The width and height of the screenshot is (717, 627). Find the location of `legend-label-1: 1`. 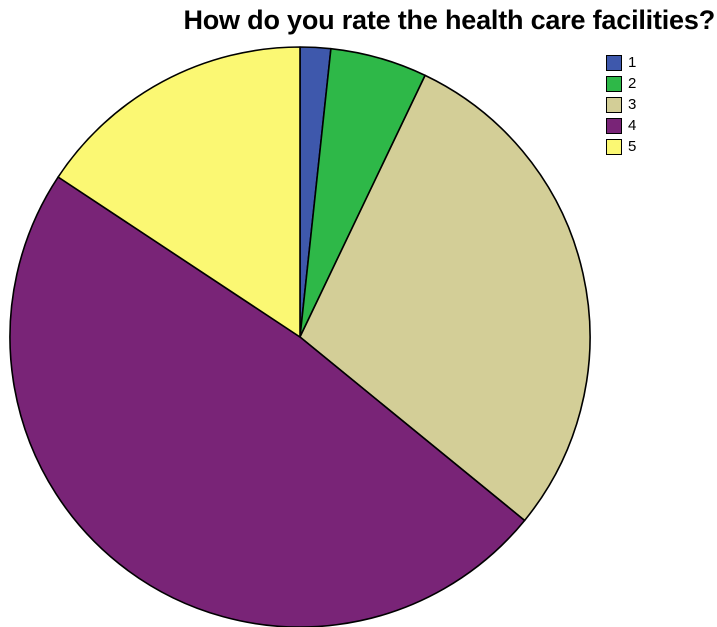

legend-label-1: 1 is located at coordinates (632, 62).